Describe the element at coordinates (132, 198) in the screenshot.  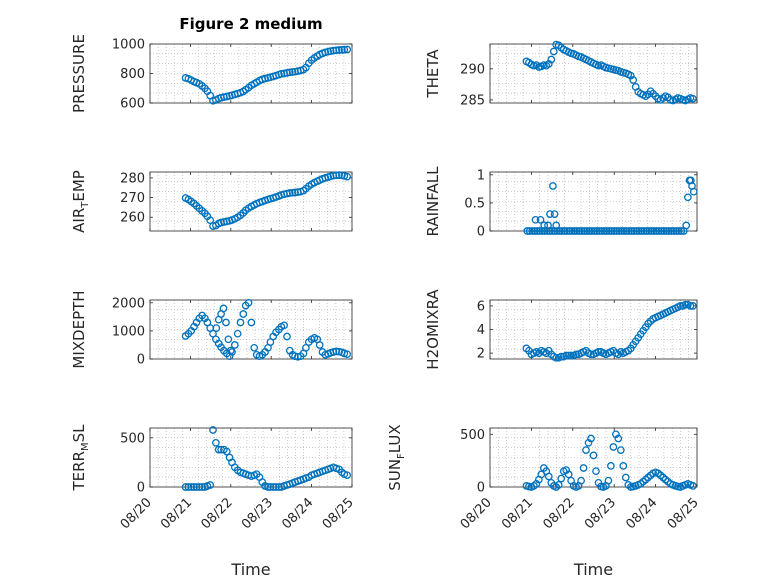
I see `y-tick-label: 270` at that location.